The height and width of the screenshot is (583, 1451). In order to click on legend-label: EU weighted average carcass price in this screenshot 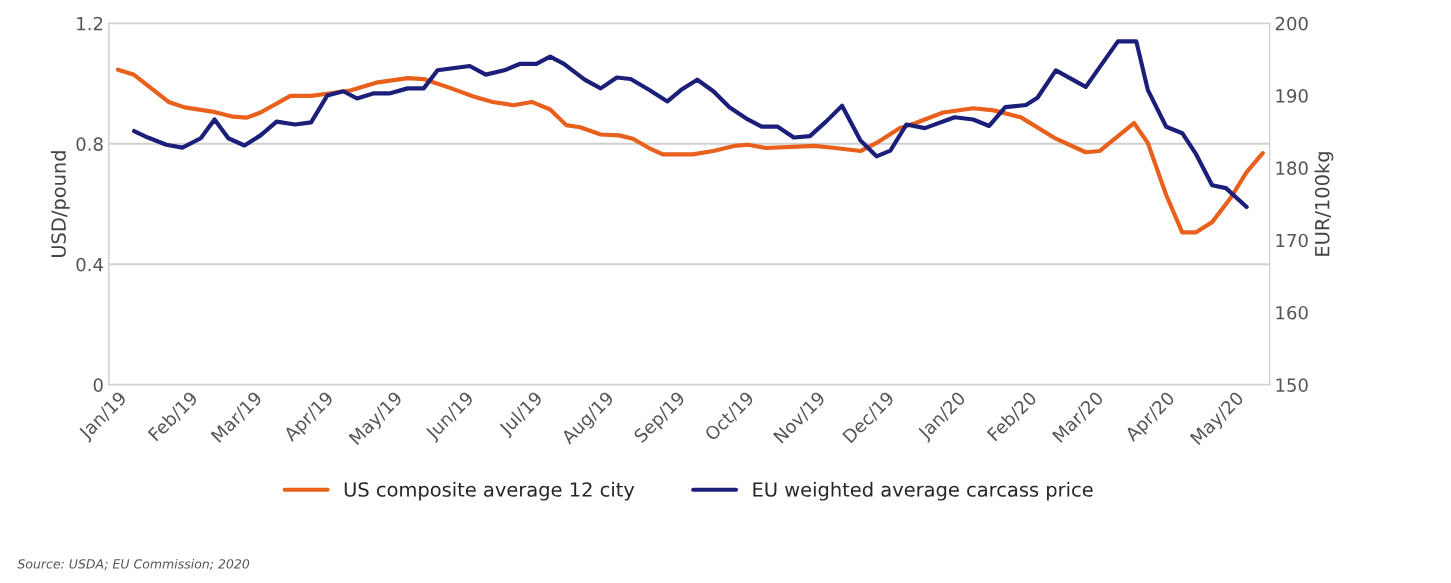, I will do `click(923, 491)`.